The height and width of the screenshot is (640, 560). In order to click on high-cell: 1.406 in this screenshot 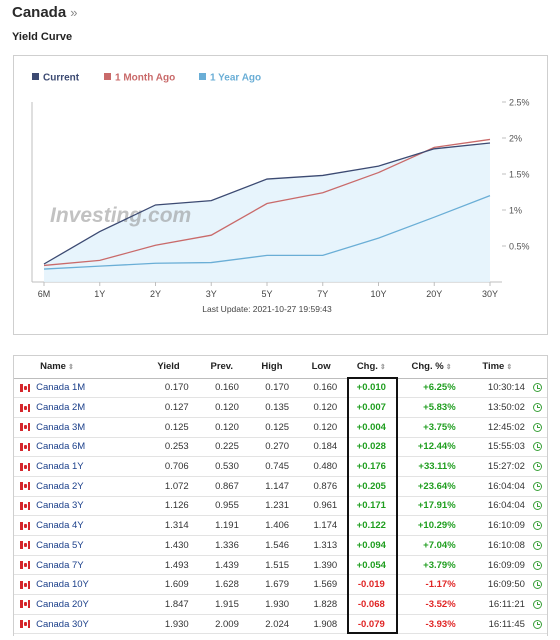, I will do `click(272, 525)`.